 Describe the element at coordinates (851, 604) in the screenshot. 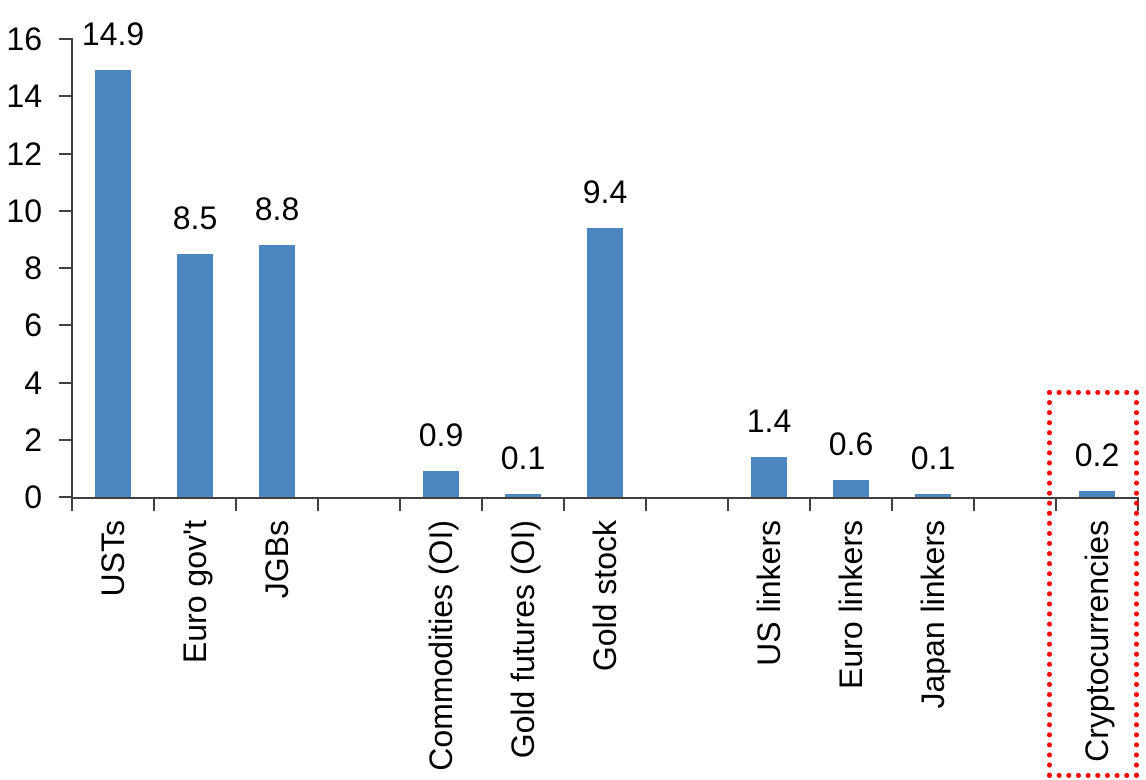

I see `category-label: Euro linkers` at that location.